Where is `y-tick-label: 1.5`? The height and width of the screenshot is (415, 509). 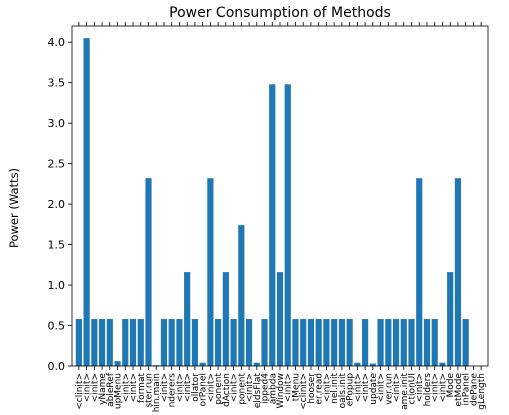 y-tick-label: 1.5 is located at coordinates (57, 245).